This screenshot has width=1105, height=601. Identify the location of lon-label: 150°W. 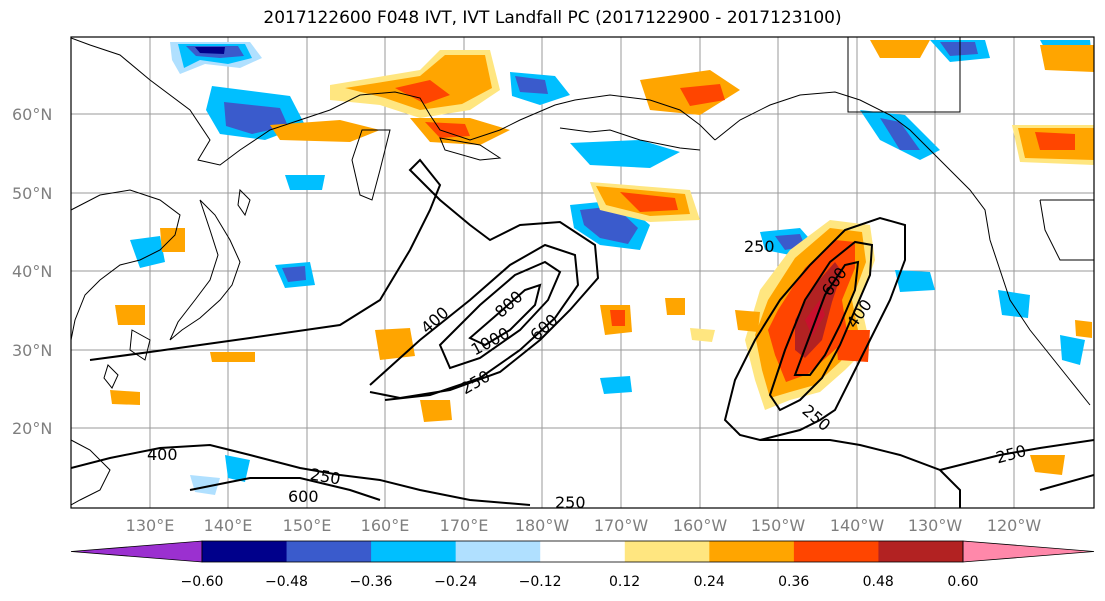
(778, 525).